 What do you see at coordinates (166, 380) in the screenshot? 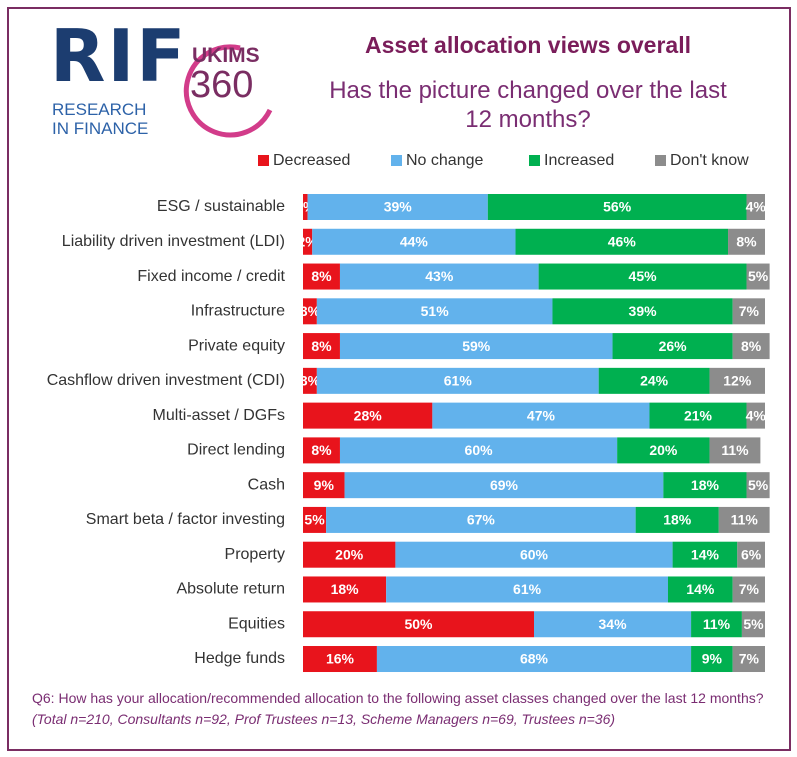
I see `category-label: Cashflow driven investment (CDI)` at bounding box center [166, 380].